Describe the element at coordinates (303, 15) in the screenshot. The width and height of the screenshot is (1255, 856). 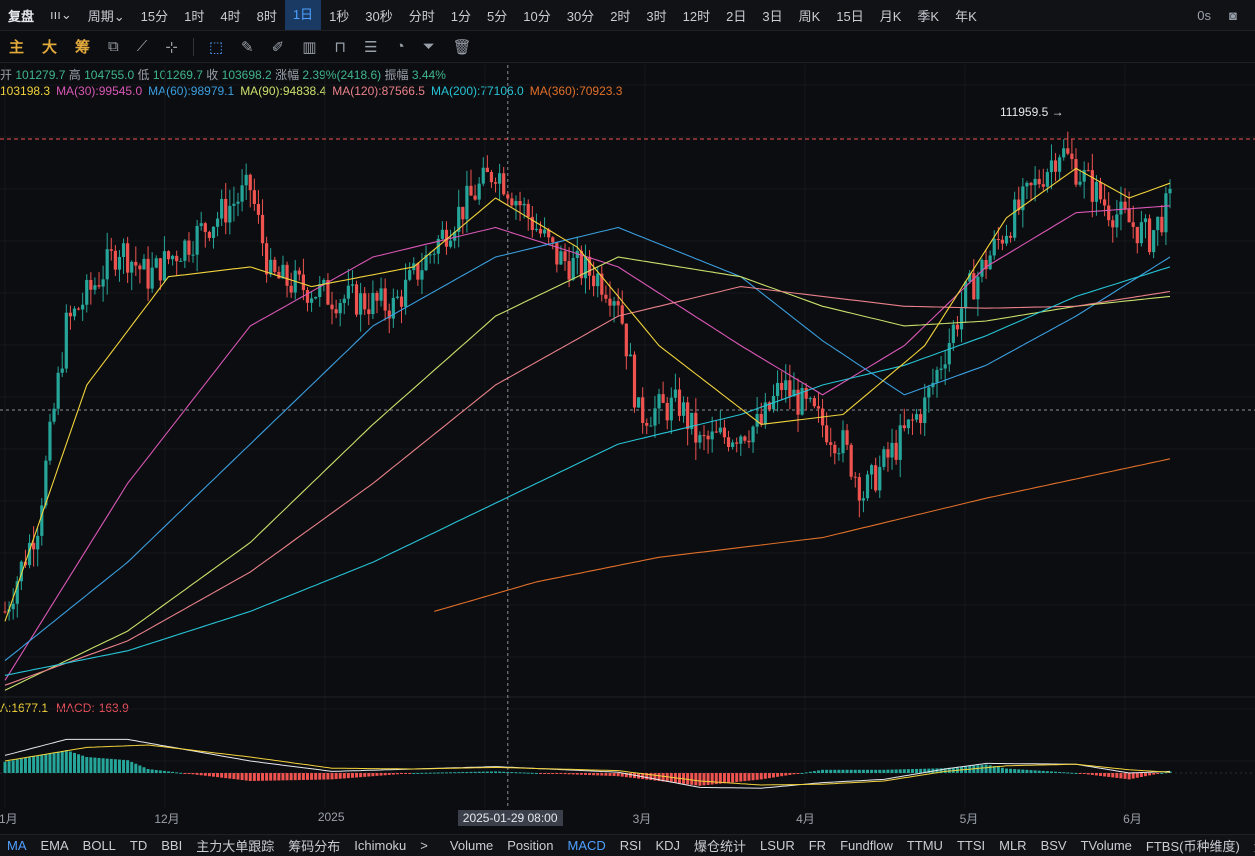
I see `period-7: 1日` at that location.